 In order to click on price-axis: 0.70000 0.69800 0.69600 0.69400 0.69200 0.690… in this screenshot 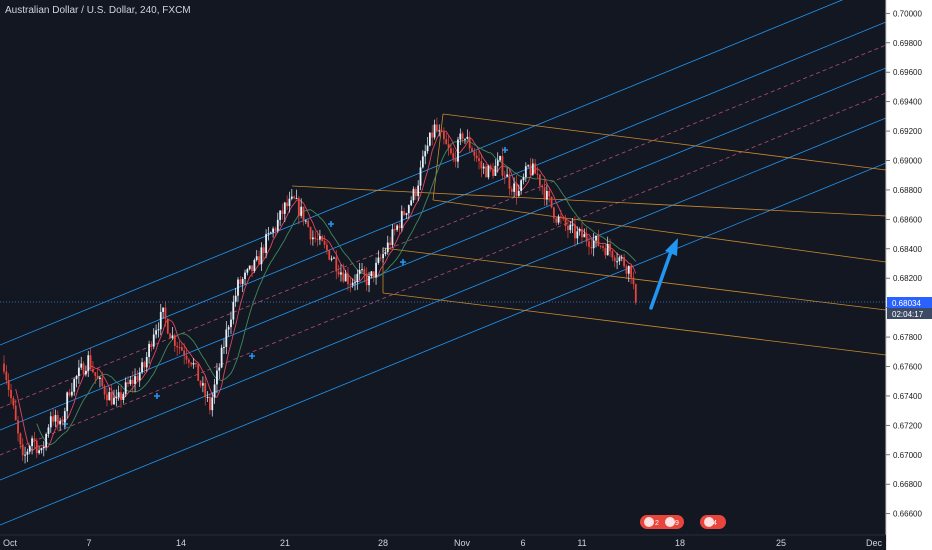, I will do `click(904, 264)`.